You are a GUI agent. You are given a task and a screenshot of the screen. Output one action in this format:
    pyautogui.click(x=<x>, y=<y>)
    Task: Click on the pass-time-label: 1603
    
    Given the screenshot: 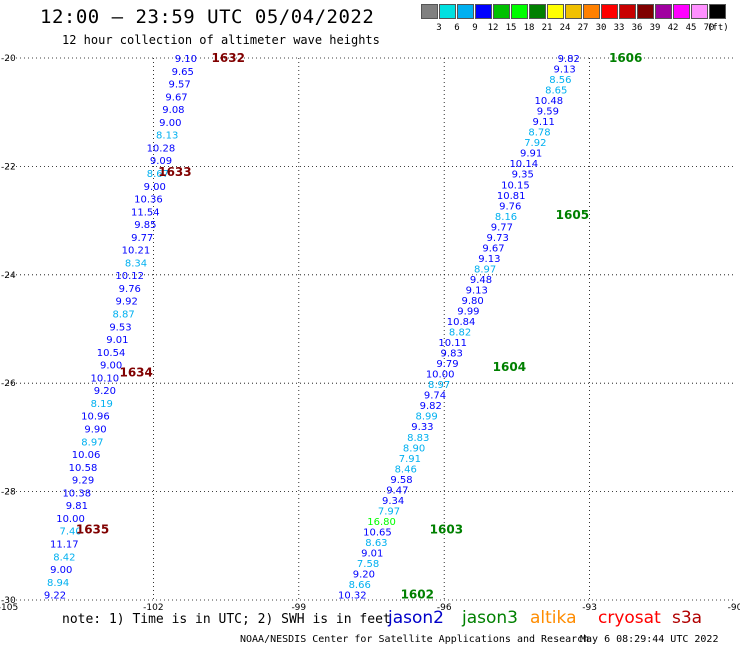 What is the action you would take?
    pyautogui.click(x=446, y=530)
    